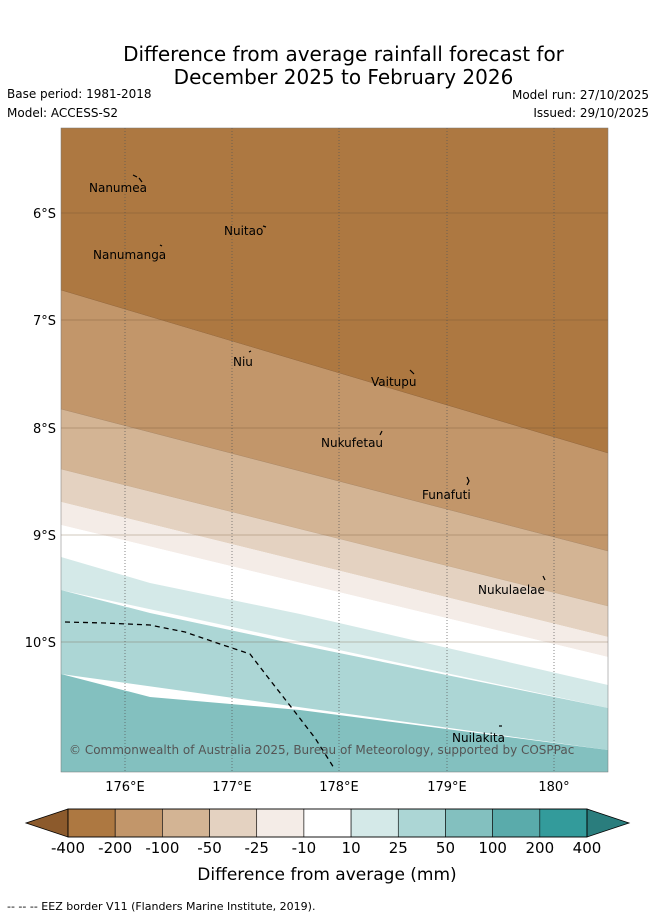 Image resolution: width=655 pixels, height=919 pixels. I want to click on colorbar-label: 50, so click(445, 848).